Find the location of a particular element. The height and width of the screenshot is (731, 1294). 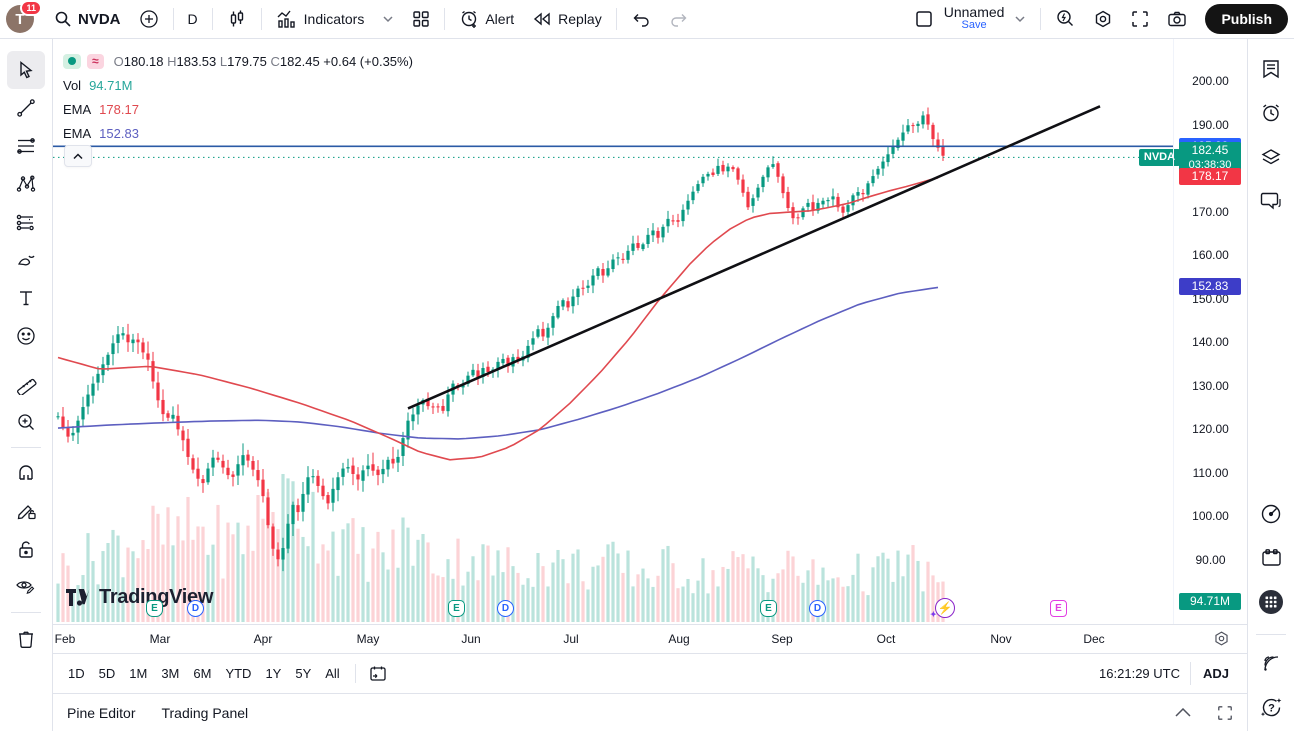

settings-button is located at coordinates (1103, 19).